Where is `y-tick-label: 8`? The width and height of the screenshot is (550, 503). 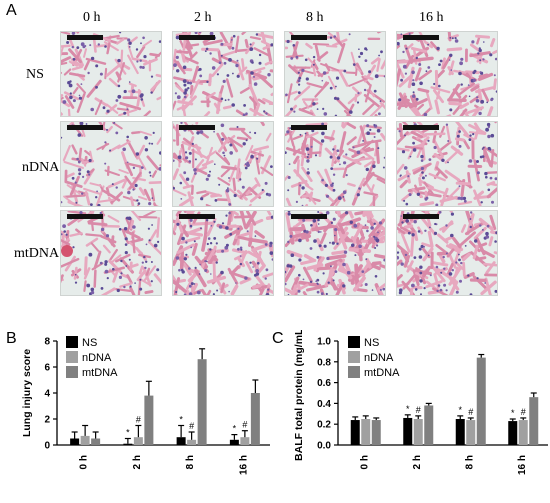
y-tick-label: 8 is located at coordinates (47, 342).